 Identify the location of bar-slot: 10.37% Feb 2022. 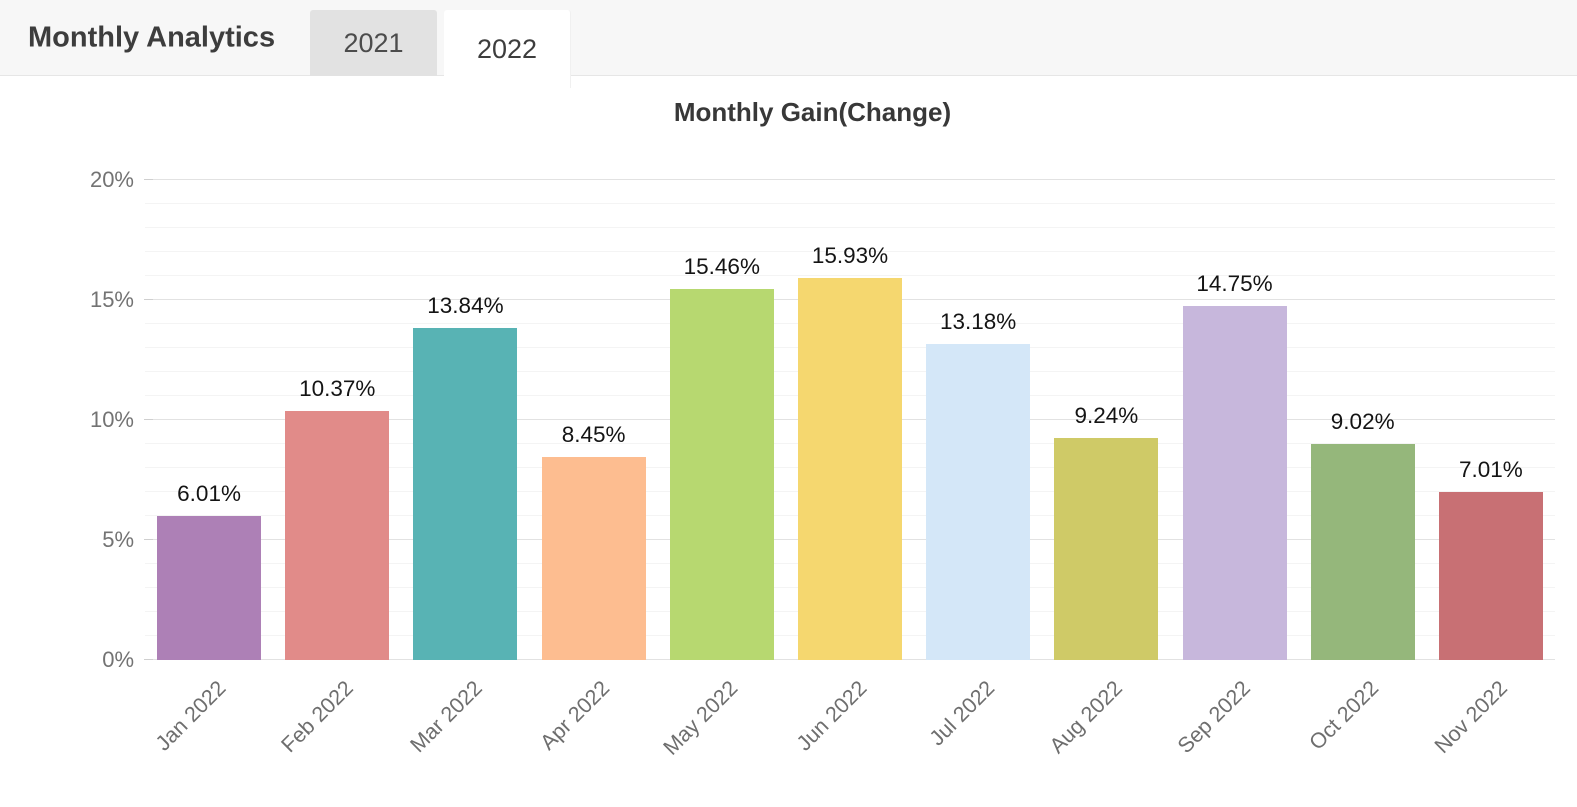
(337, 468).